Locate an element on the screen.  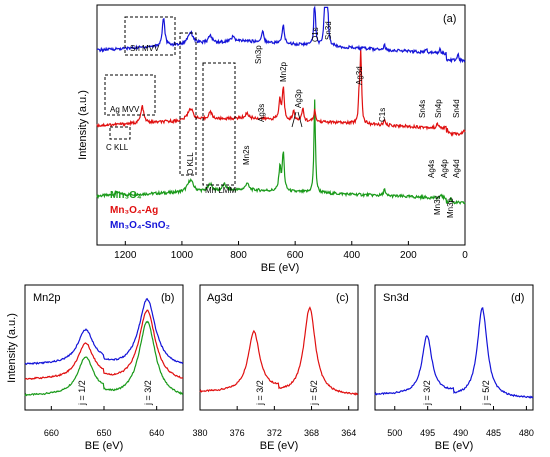
ann-ag4p: Ag4p is located at coordinates (444, 168).